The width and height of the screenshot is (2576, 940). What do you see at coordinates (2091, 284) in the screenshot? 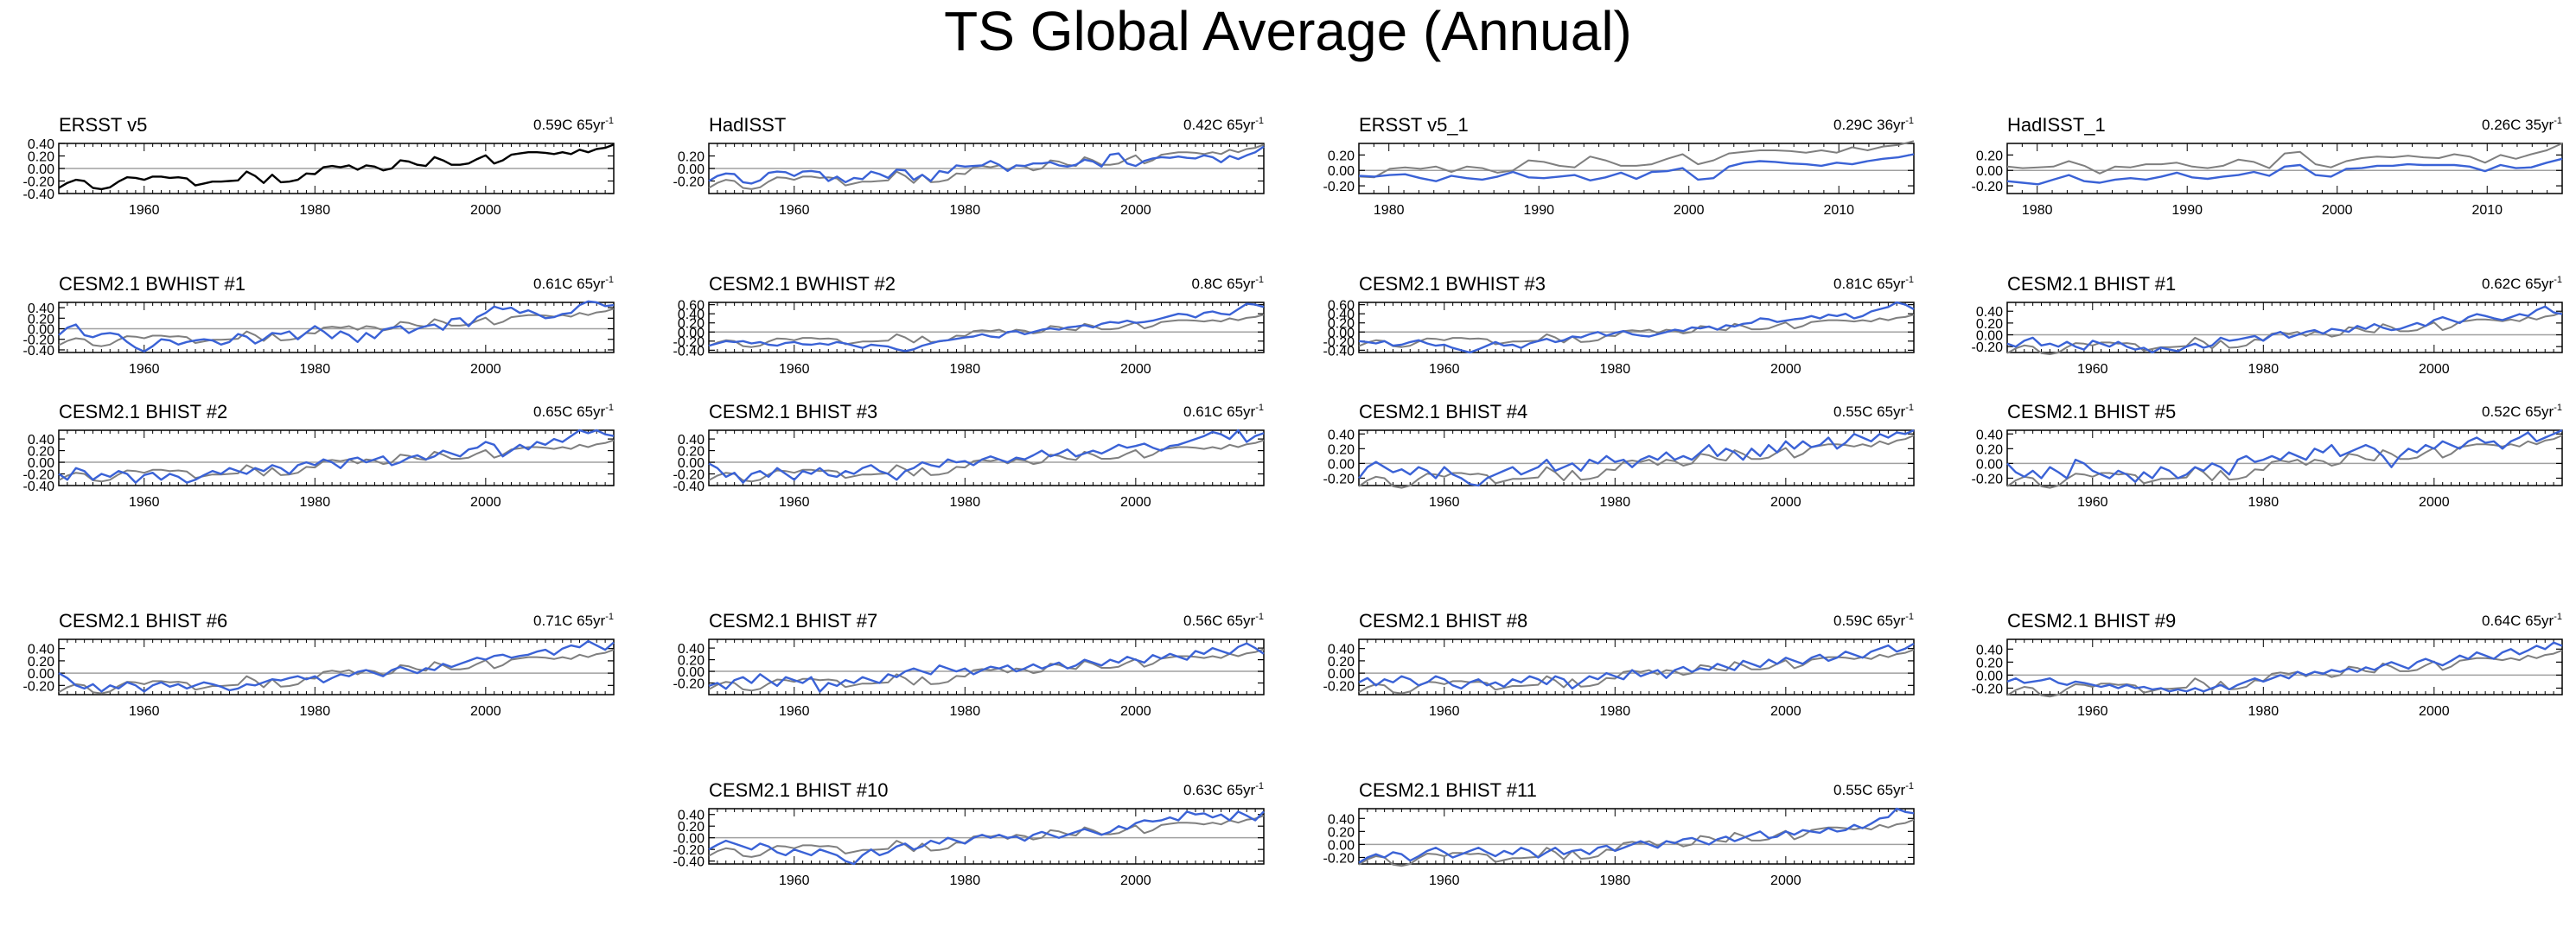
I see `panel-title: CESM2.1 BHIST #1` at bounding box center [2091, 284].